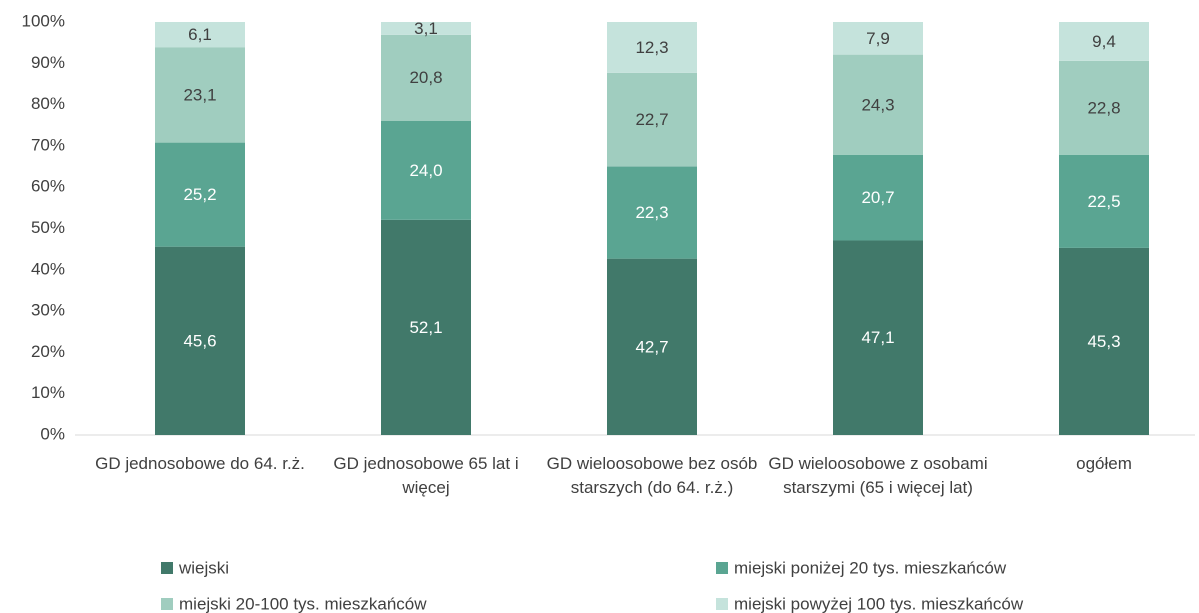  I want to click on data-label: 24,3, so click(877, 104).